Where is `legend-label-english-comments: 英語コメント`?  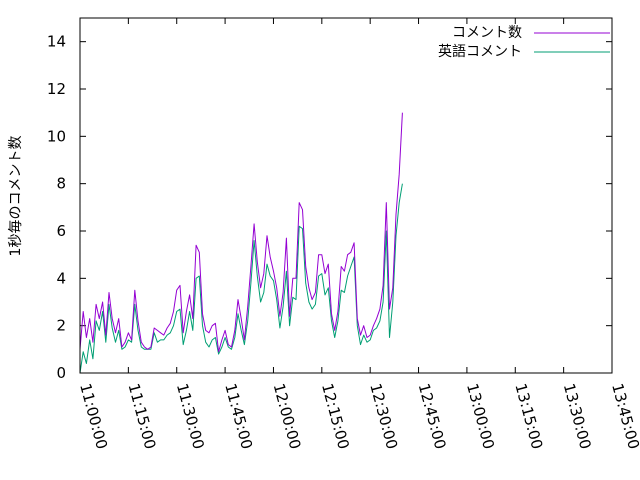 legend-label-english-comments: 英語コメント is located at coordinates (480, 51).